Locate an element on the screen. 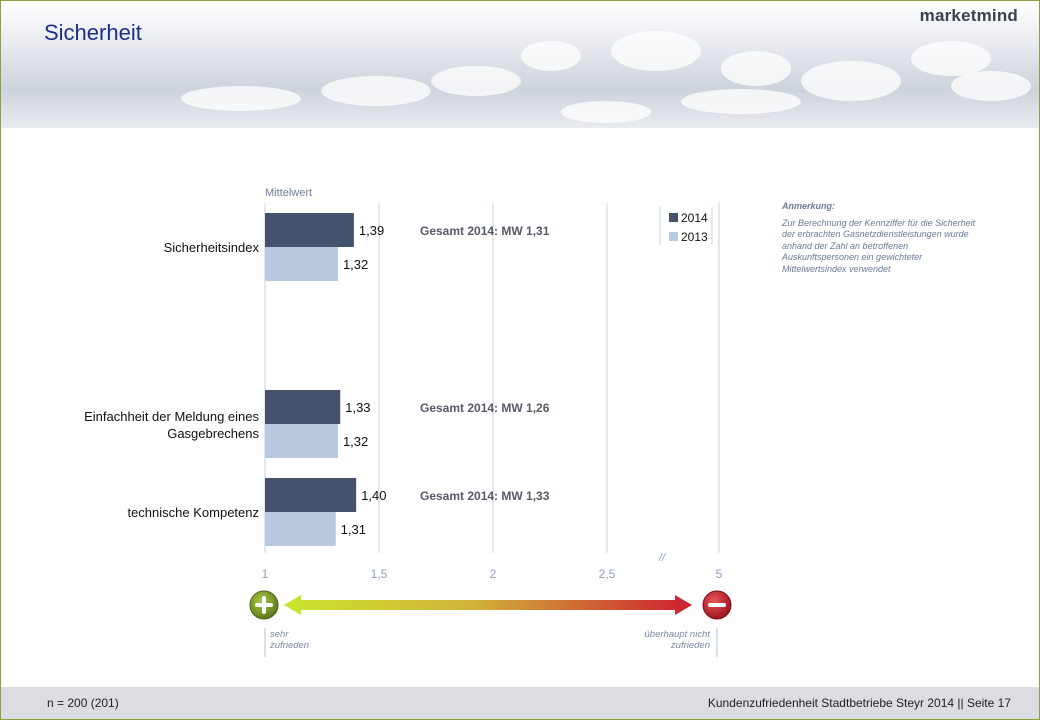 The height and width of the screenshot is (720, 1040). total-annotation: Gesamt 2014: MW 1,33 is located at coordinates (485, 496).